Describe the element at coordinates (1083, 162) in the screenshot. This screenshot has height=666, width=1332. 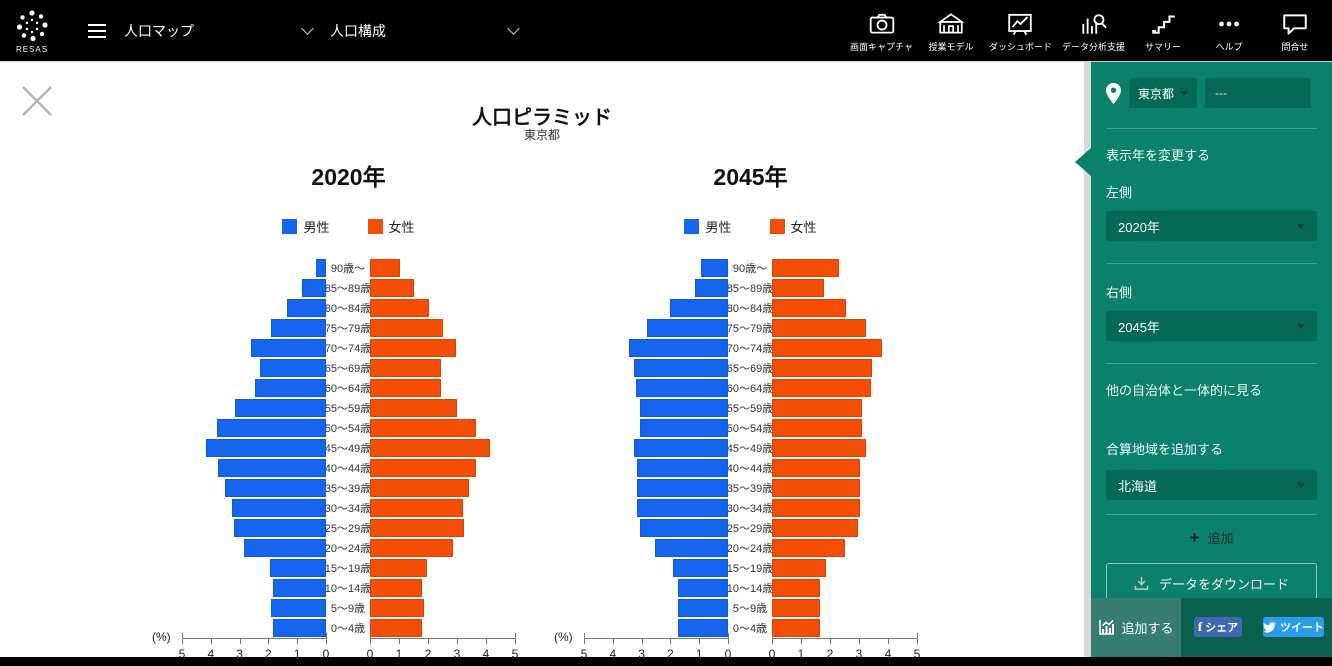
I see `sidebar-collapse-notch` at that location.